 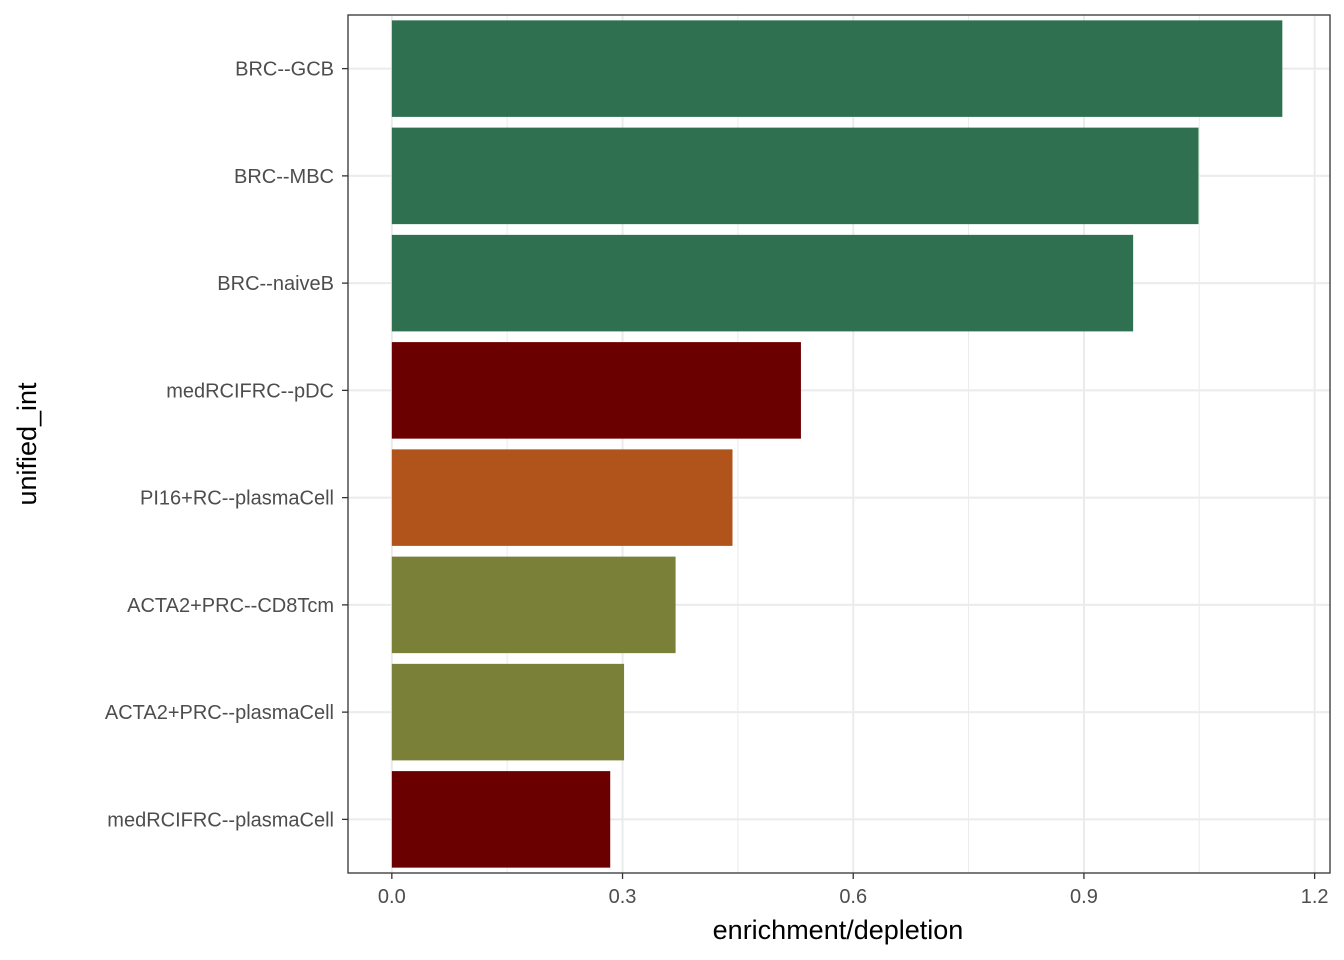 What do you see at coordinates (1315, 897) in the screenshot?
I see `x-tick-label: 1.2` at bounding box center [1315, 897].